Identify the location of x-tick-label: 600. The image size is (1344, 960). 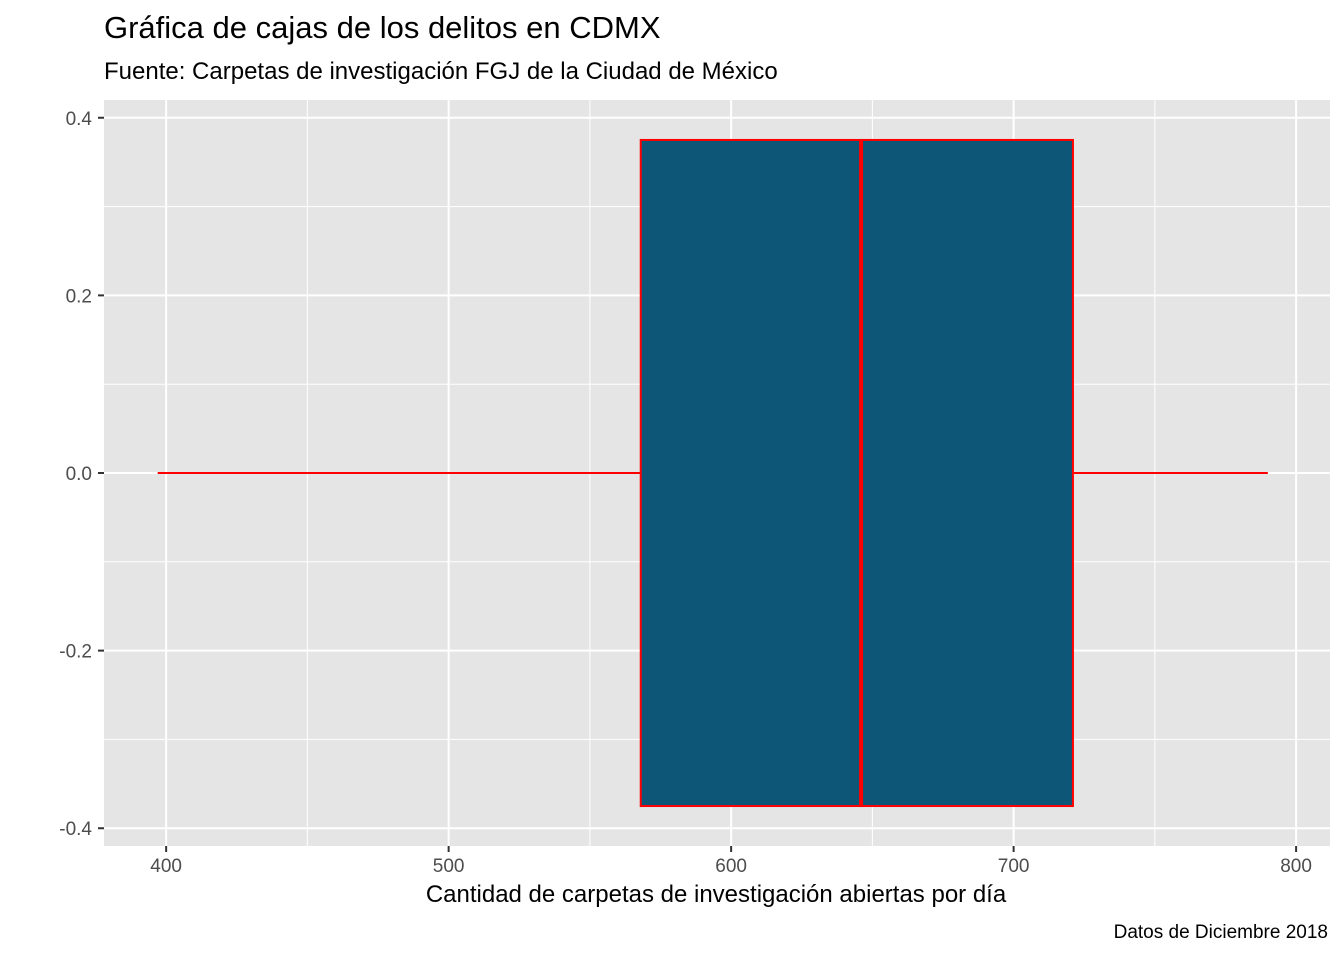
(731, 866).